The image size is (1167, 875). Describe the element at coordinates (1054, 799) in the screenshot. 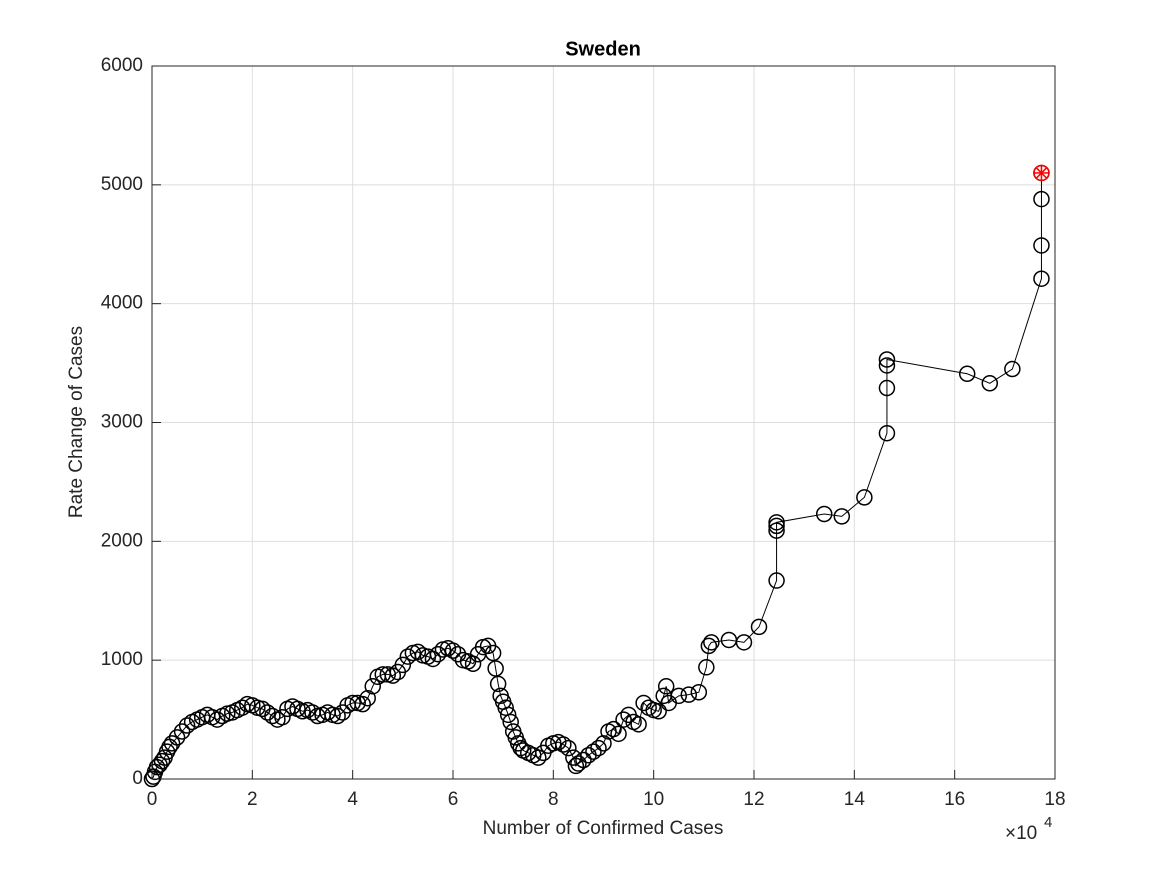

I see `x-tick-label: 18` at that location.